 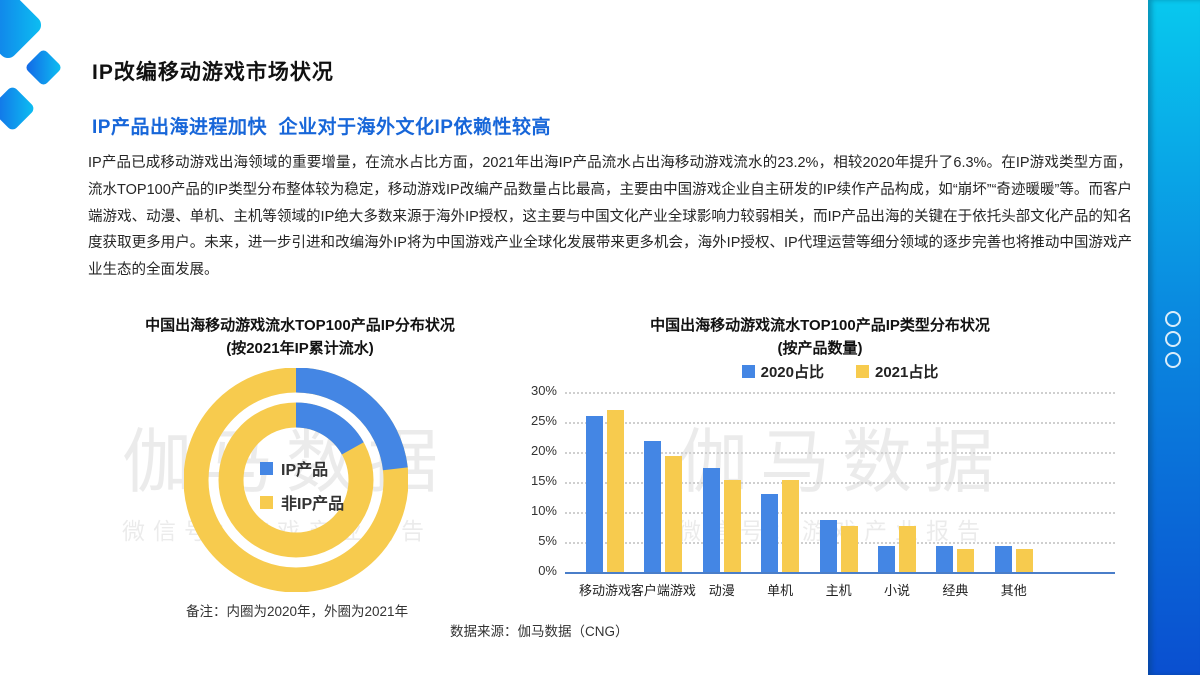 What do you see at coordinates (732, 526) in the screenshot?
I see `bar-2021占比-动漫` at bounding box center [732, 526].